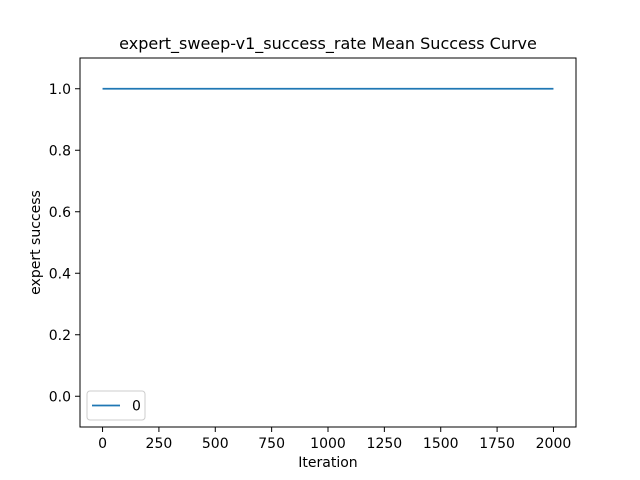  I want to click on x-tick-label: 750, so click(271, 444).